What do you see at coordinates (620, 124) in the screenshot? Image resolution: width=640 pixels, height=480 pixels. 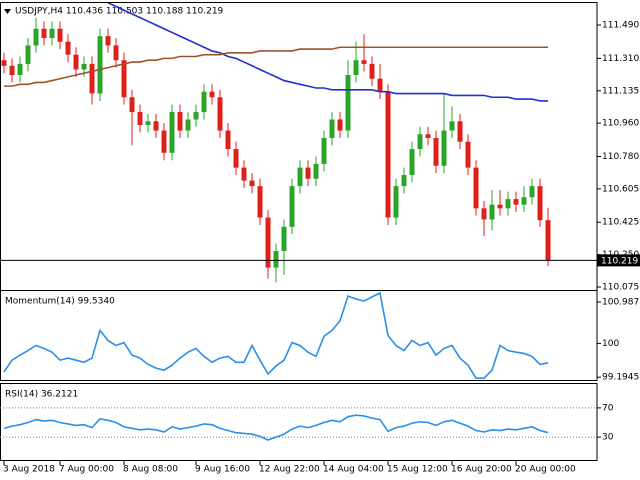 I see `y-tick-label: 110.960` at bounding box center [620, 124].